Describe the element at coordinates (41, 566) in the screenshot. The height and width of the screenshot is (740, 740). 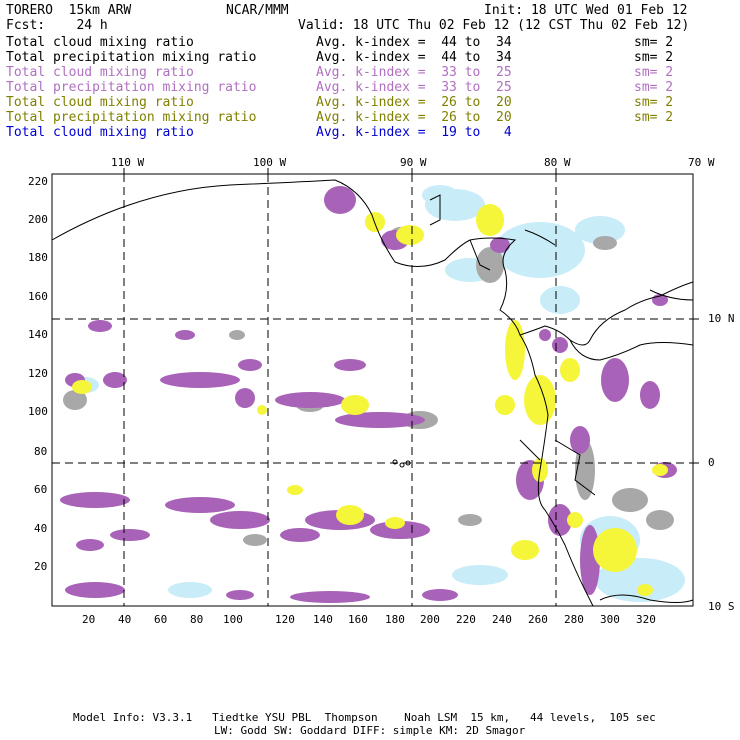
I see `y-tick: 20` at that location.